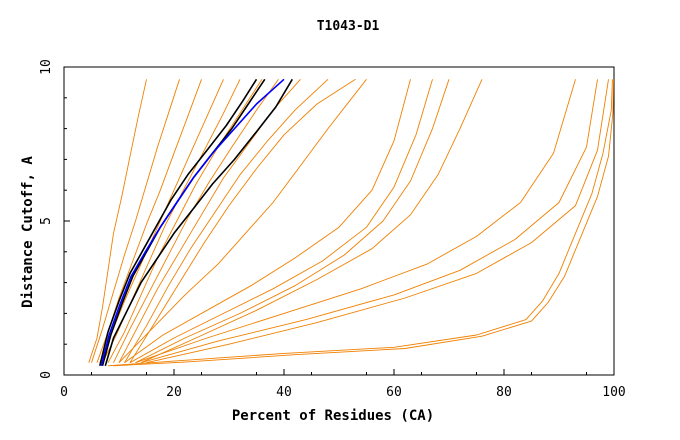 The image size is (680, 440). What do you see at coordinates (46, 375) in the screenshot?
I see `y-tick-label: 0` at bounding box center [46, 375].